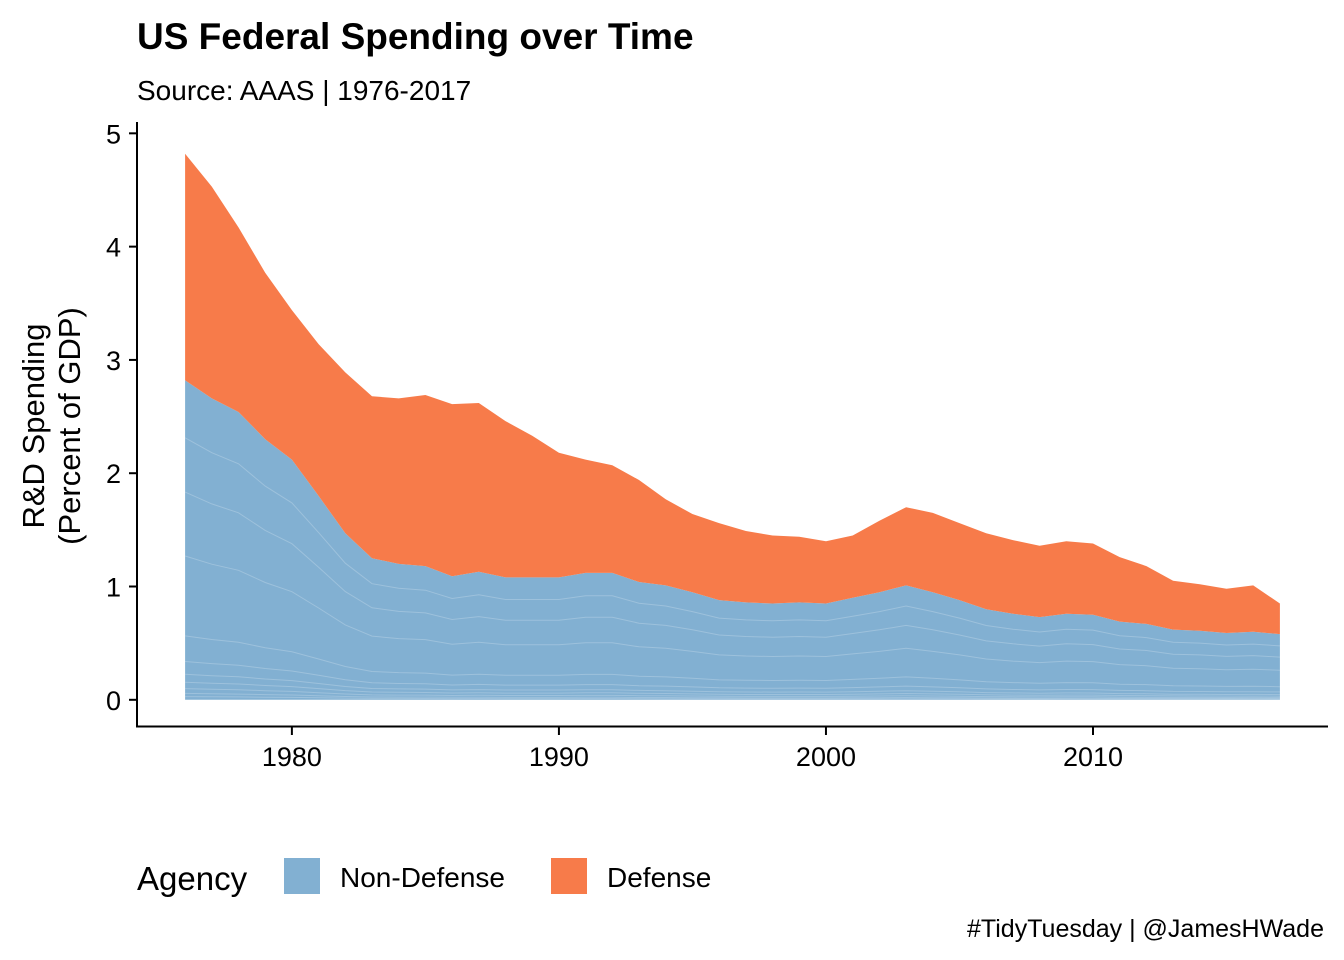 This screenshot has width=1344, height=960. Describe the element at coordinates (113, 701) in the screenshot. I see `y-tick-label: 0` at that location.